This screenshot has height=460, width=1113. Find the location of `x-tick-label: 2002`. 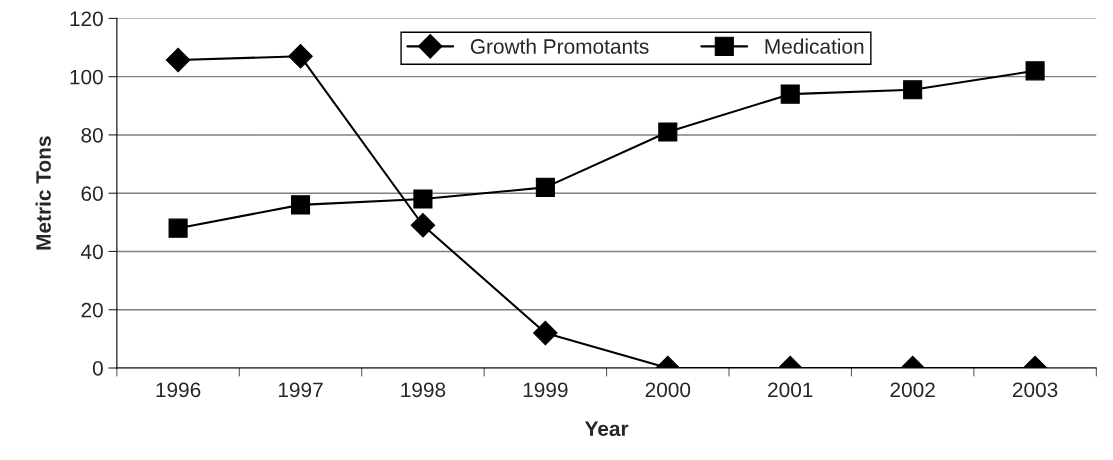

x-tick-label: 2002 is located at coordinates (912, 390).